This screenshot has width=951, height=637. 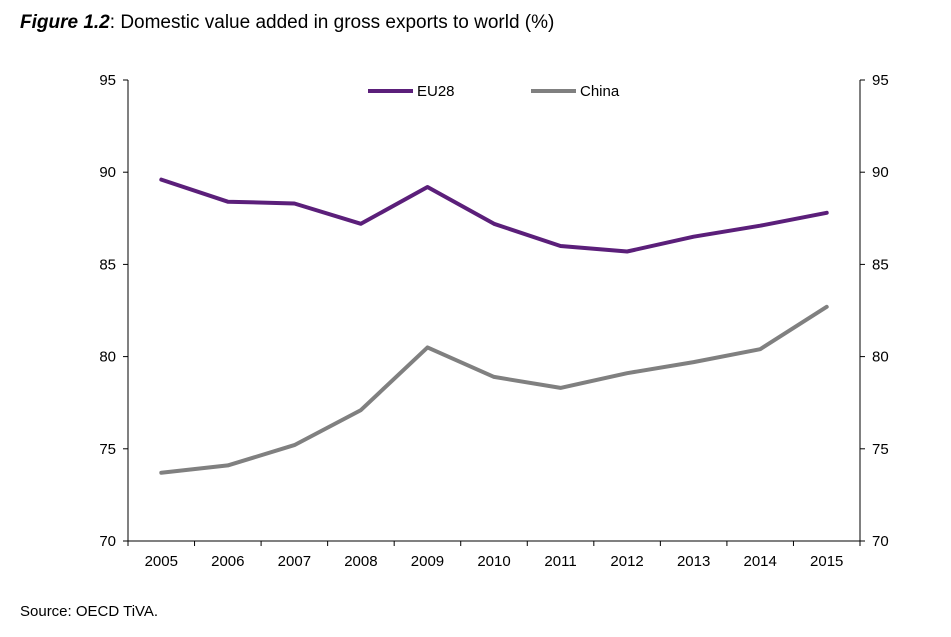 I want to click on x-tick-label: 2008, so click(x=360, y=561).